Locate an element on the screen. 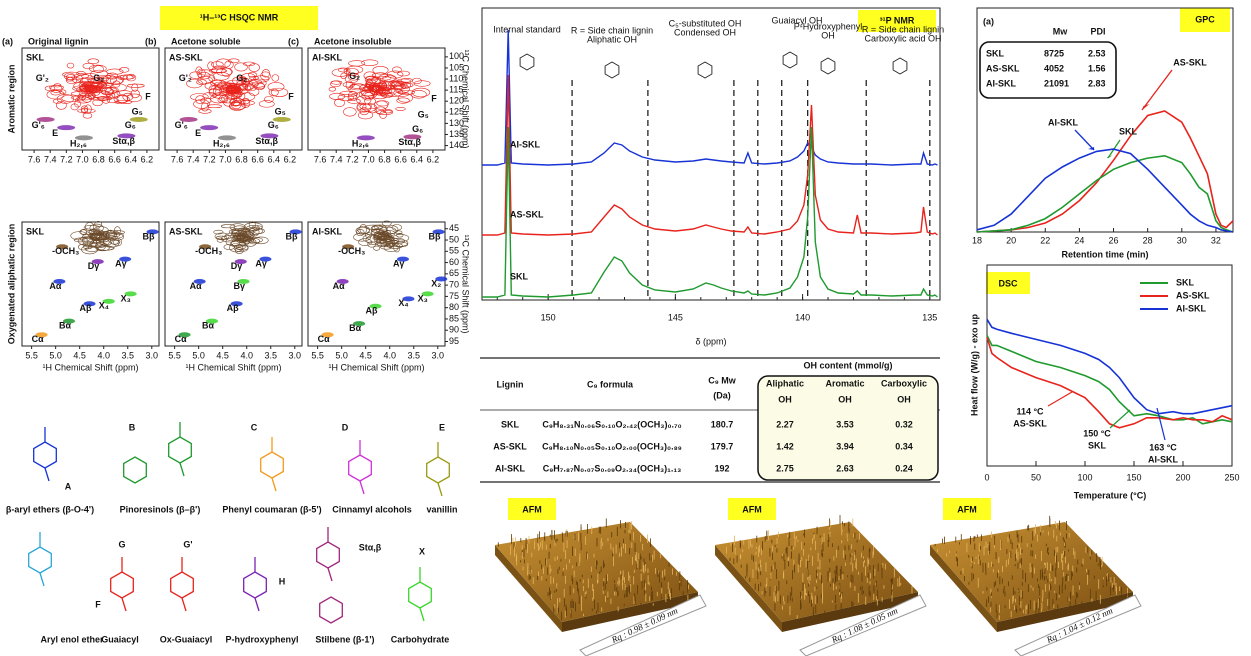 The image size is (1251, 656). x-tick-label: 7.6 is located at coordinates (320, 159).